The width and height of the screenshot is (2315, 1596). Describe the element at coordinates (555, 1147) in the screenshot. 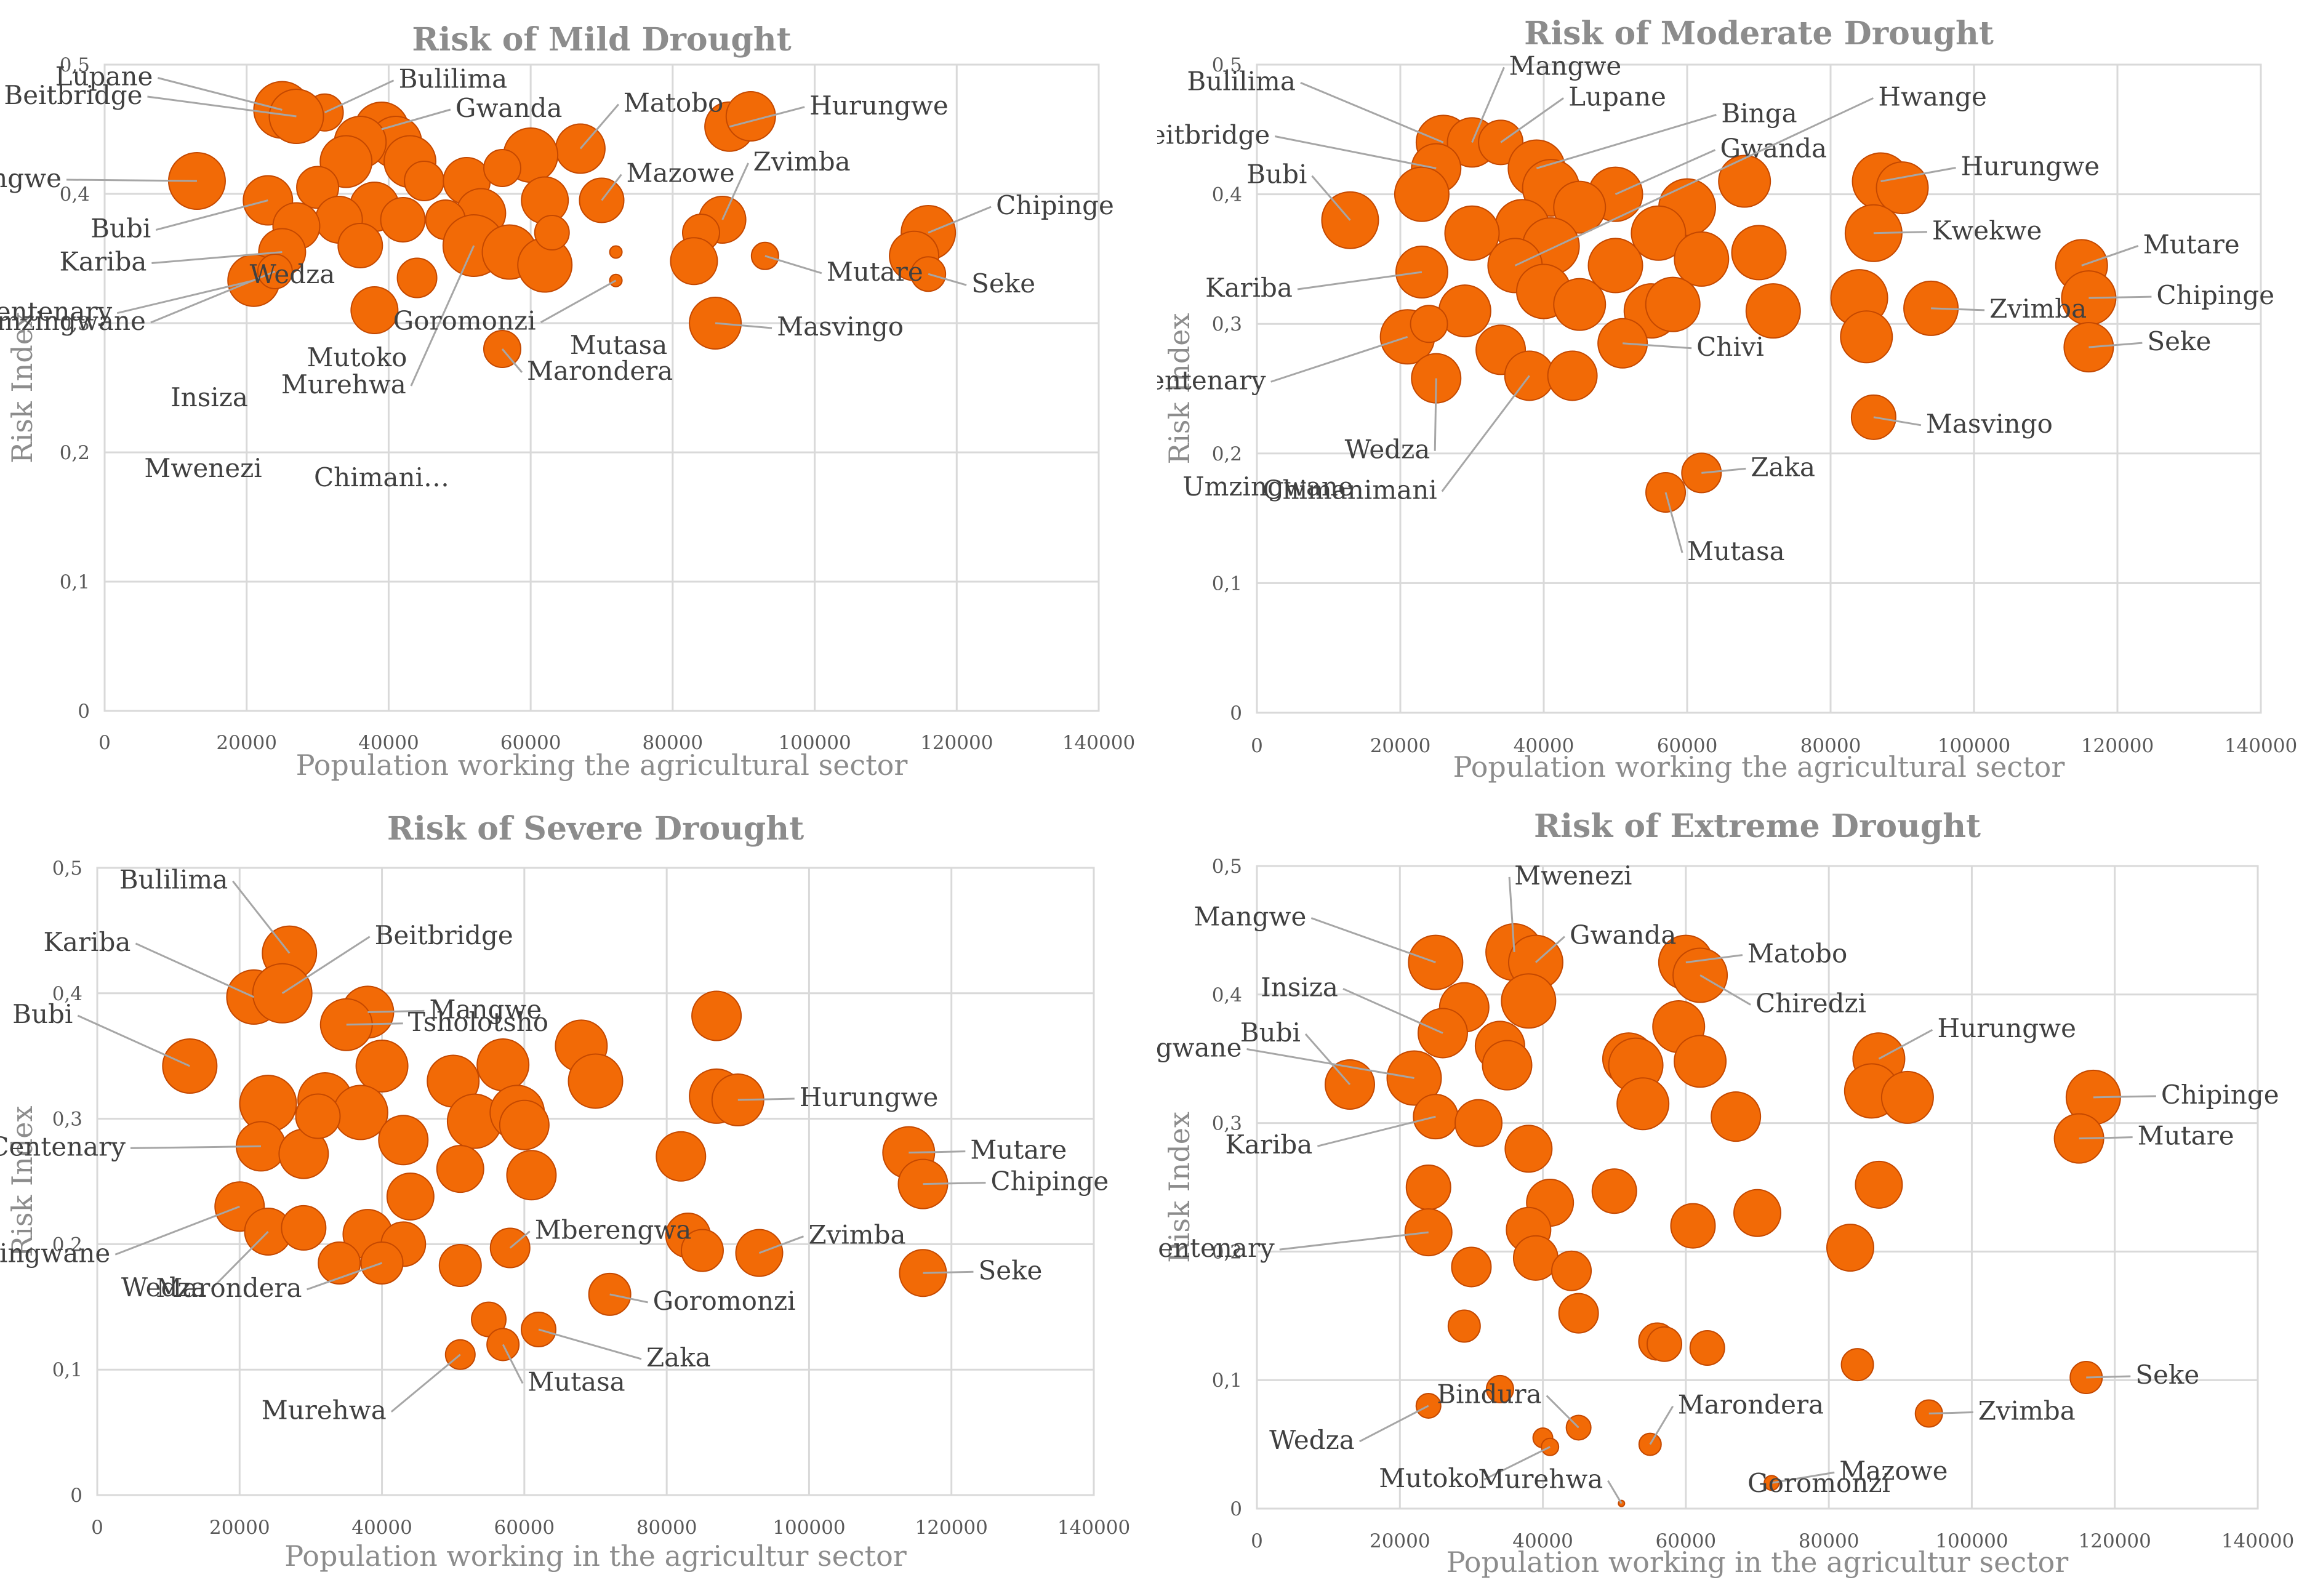

I see `bubbles` at that location.